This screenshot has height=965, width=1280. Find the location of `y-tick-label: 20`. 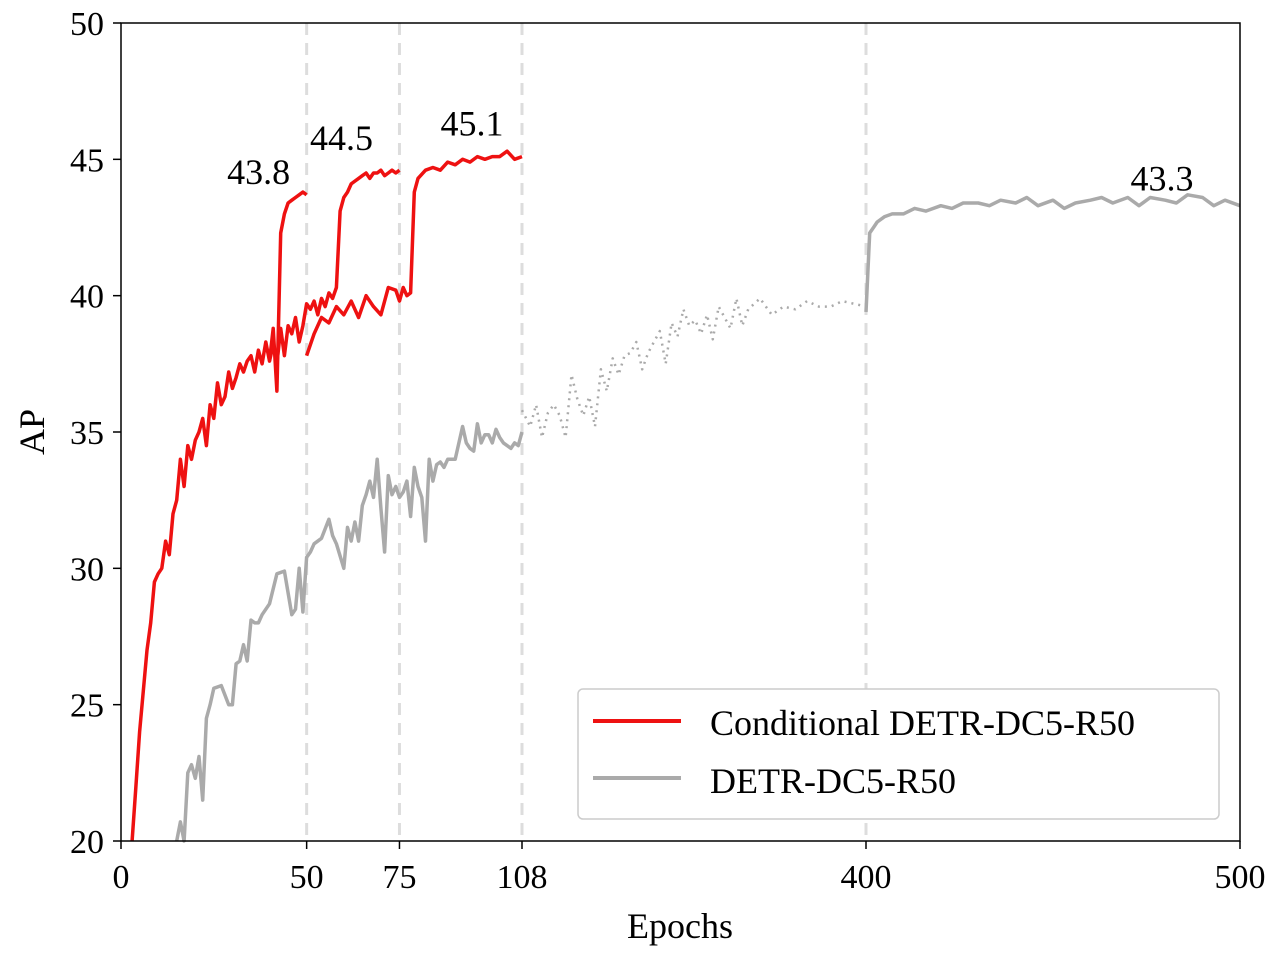

y-tick-label: 20 is located at coordinates (87, 842).